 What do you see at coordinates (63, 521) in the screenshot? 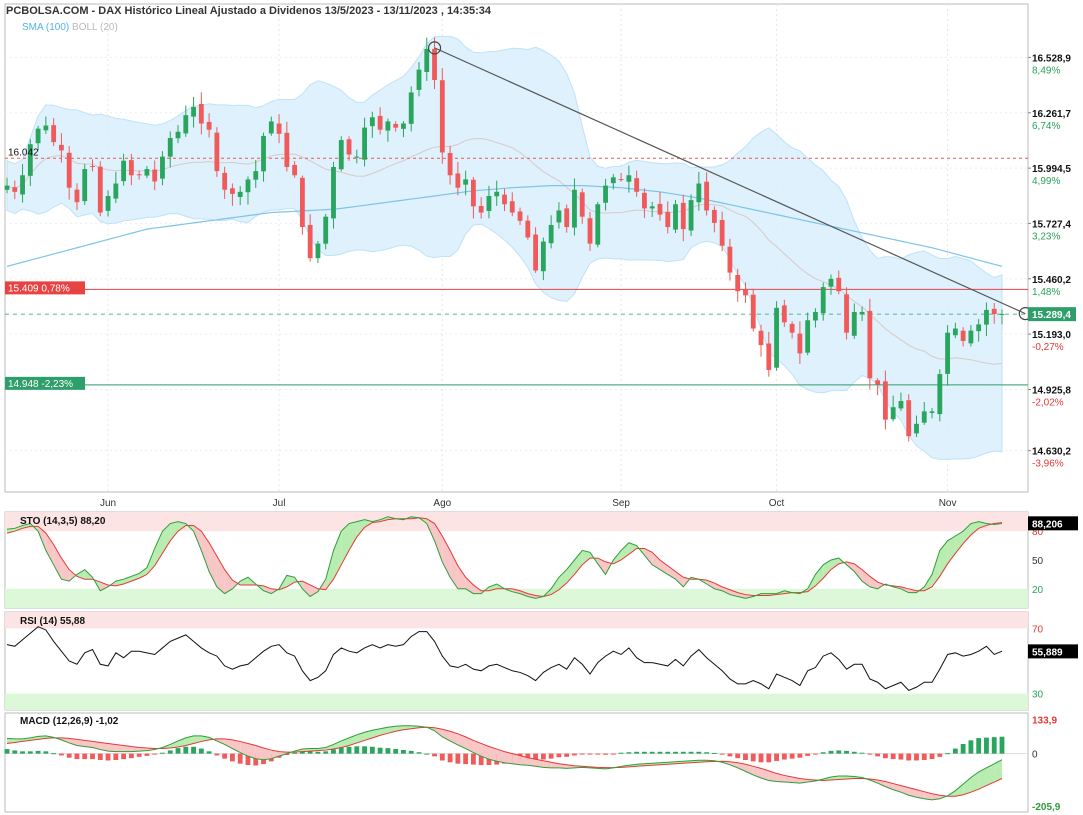
I see `stoch-legend: STO (14,3,5) 88,20` at bounding box center [63, 521].